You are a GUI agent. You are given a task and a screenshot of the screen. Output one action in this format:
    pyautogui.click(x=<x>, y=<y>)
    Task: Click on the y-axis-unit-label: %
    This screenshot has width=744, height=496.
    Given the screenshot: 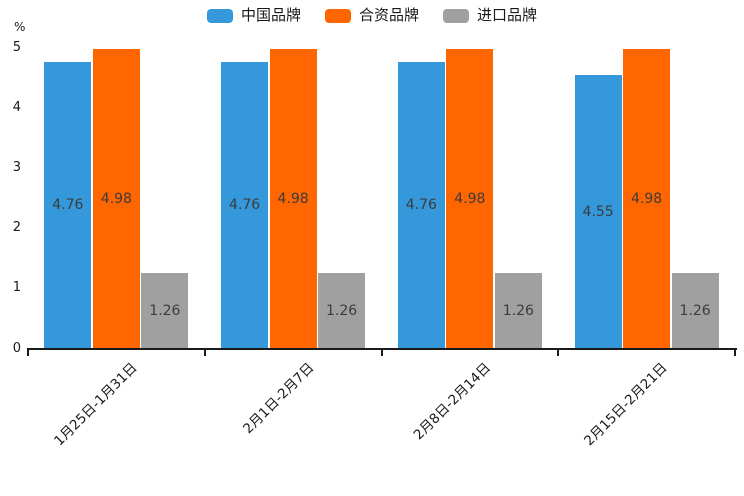 What is the action you would take?
    pyautogui.click(x=20, y=27)
    